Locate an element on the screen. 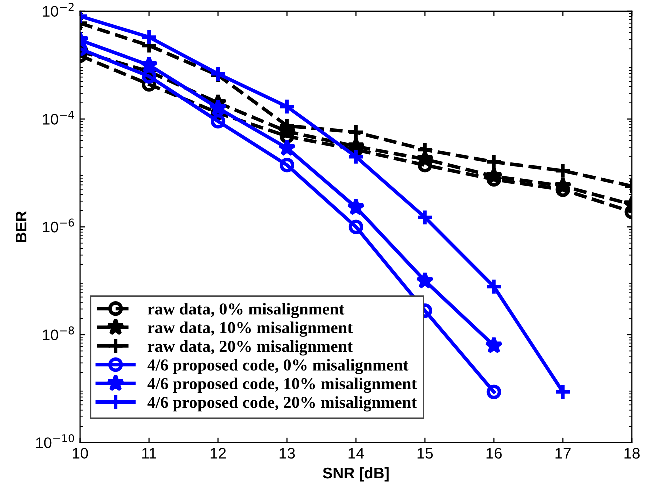 Image resolution: width=653 pixels, height=497 pixels. legend-label: raw data, 10% misalignment is located at coordinates (250, 330).